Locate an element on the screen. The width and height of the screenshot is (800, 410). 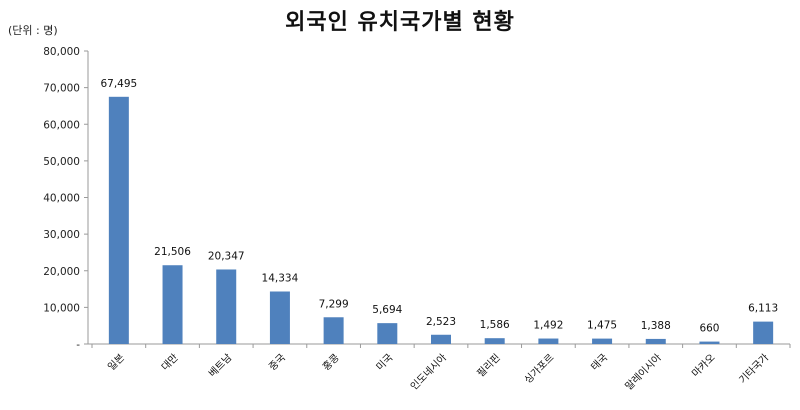
y-tick-label: 70,000 is located at coordinates (61, 89).